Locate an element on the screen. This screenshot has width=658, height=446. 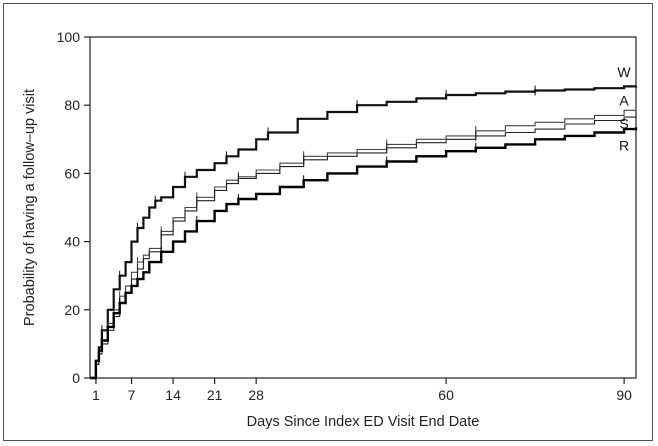
x-tick-label: 60 is located at coordinates (446, 395).